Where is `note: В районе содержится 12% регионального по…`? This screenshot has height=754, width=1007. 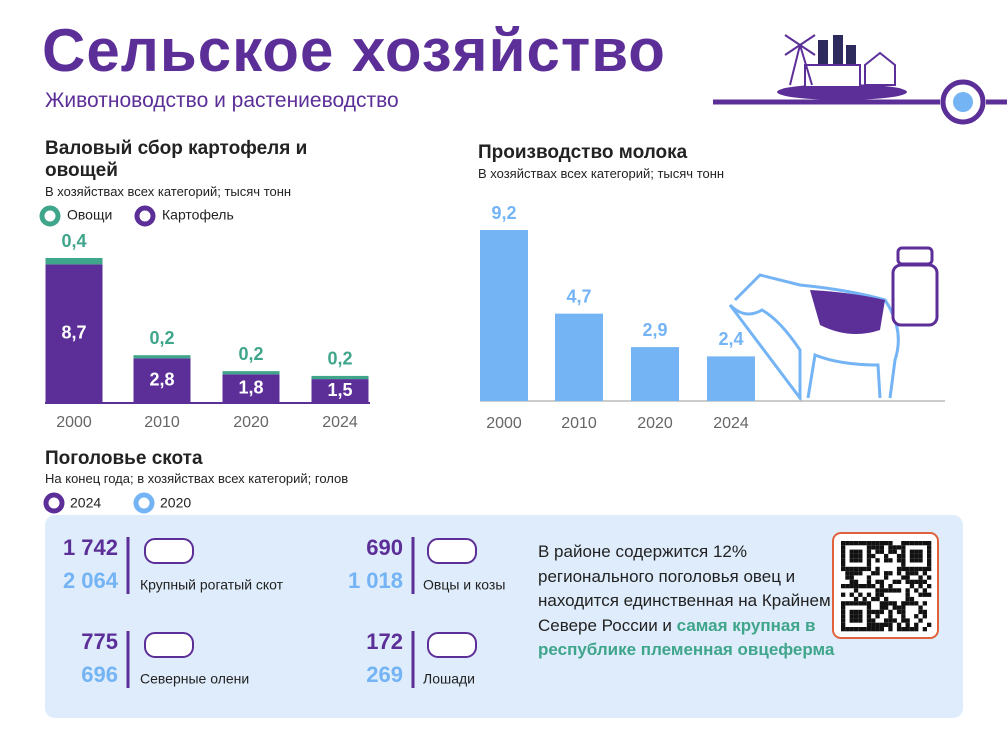
note: В районе содержится 12% регионального по… is located at coordinates (688, 601).